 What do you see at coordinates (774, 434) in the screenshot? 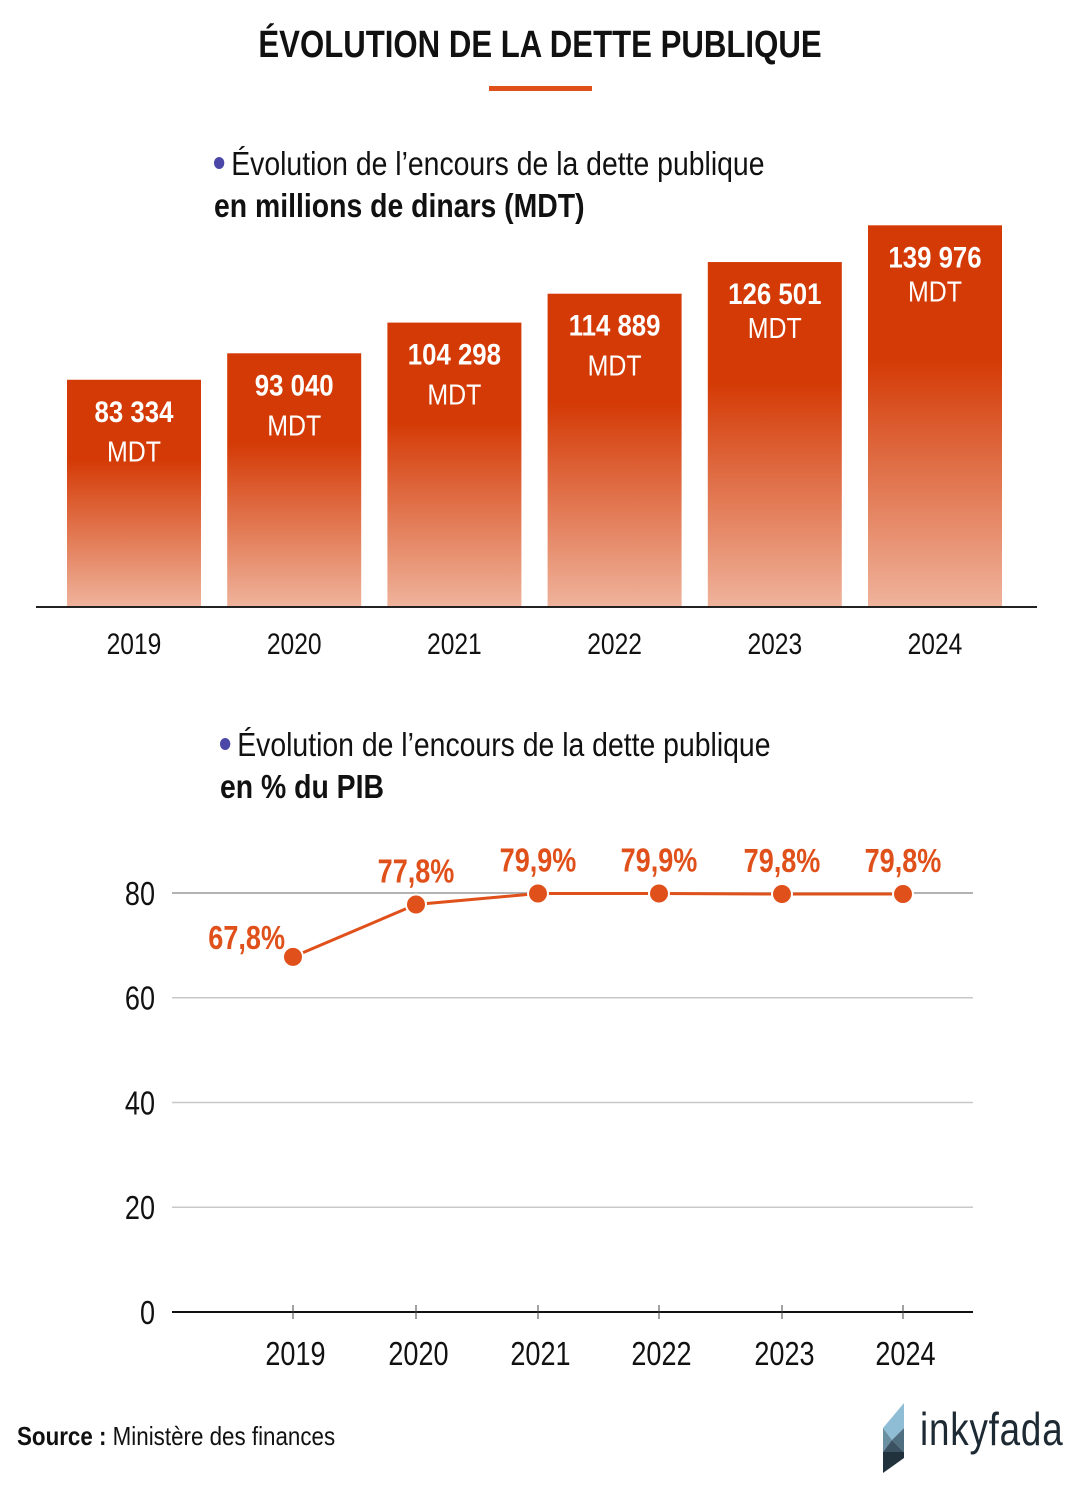
I see `bar-2023` at bounding box center [774, 434].